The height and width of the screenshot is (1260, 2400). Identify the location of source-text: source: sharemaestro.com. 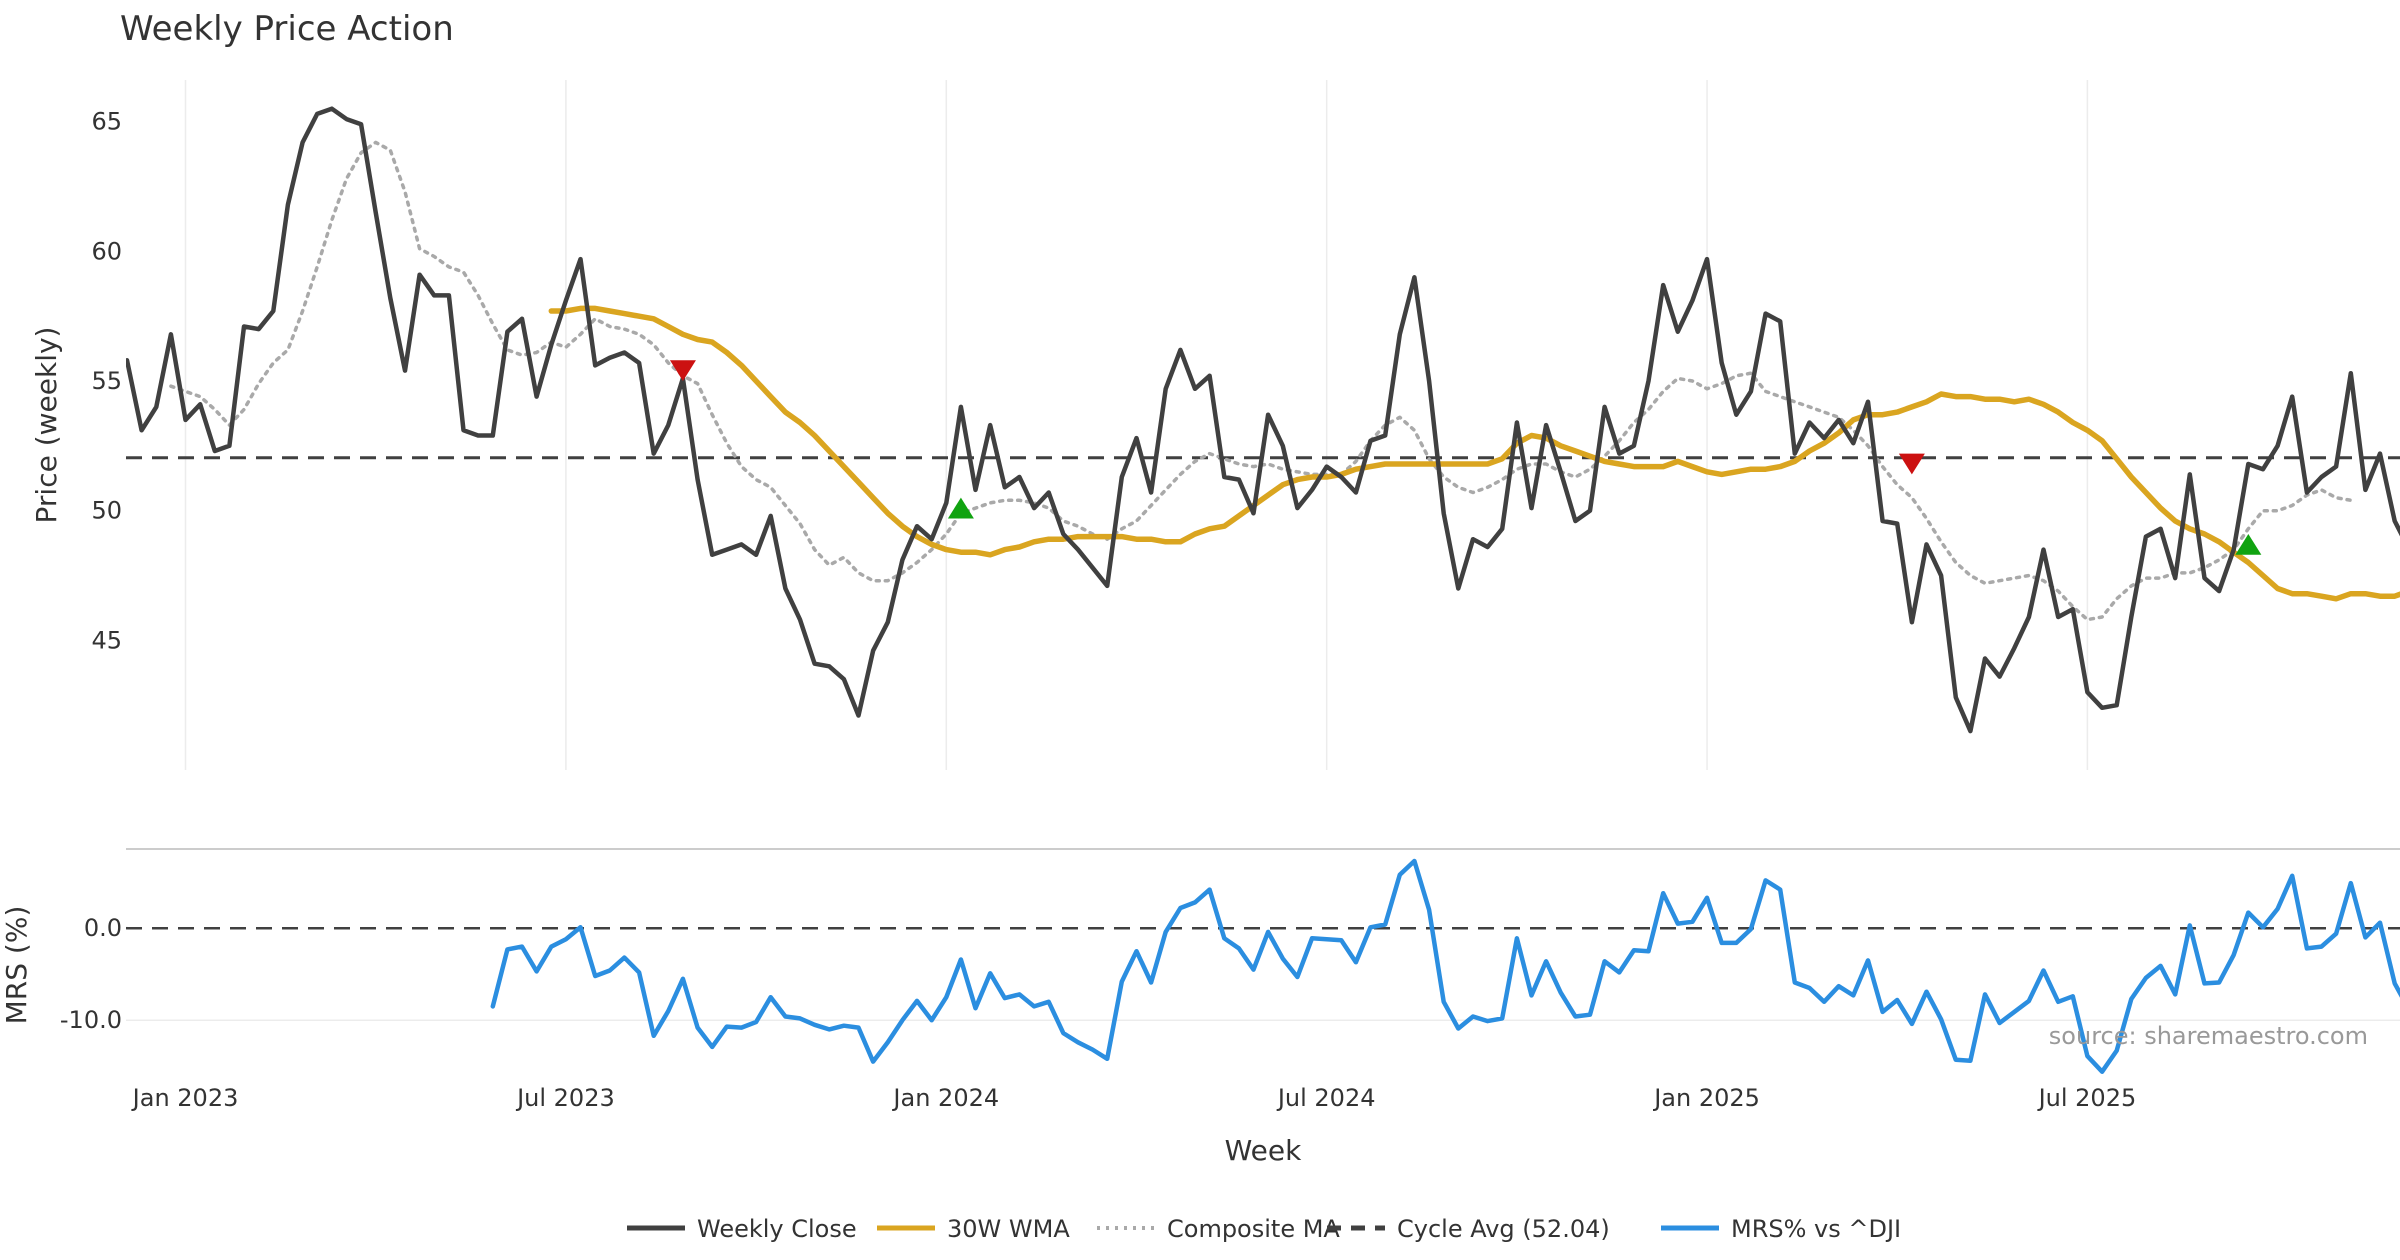
(2208, 1036).